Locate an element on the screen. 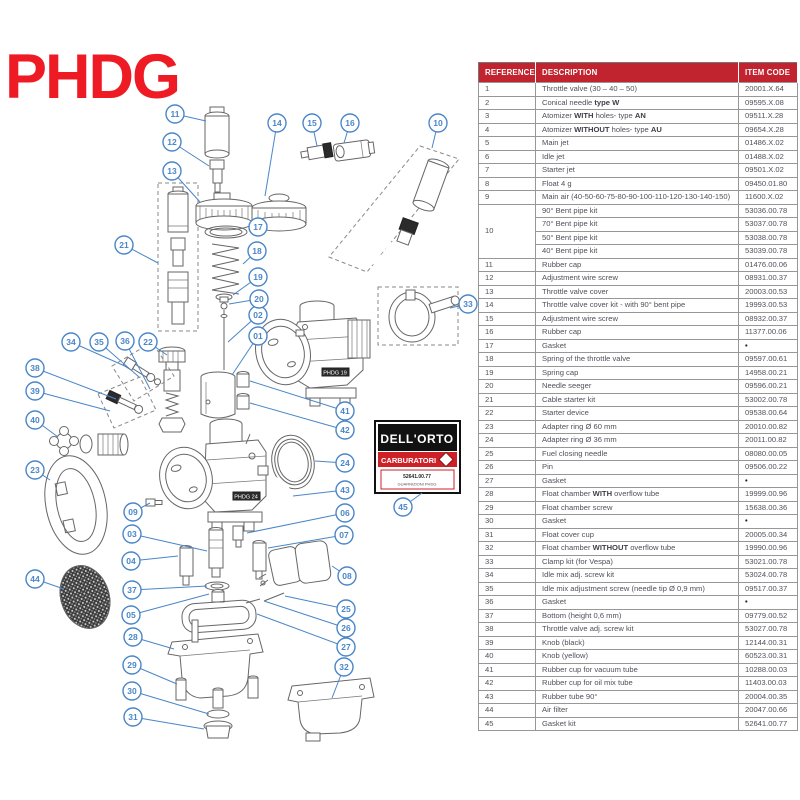  col-header-itemcode: ITEM CODE is located at coordinates (768, 72).